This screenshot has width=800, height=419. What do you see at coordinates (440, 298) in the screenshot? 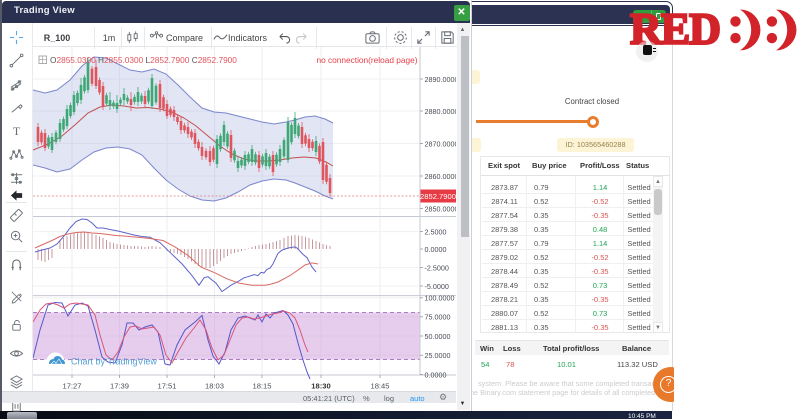
I see `svg-text: 100.0000` at bounding box center [440, 298].